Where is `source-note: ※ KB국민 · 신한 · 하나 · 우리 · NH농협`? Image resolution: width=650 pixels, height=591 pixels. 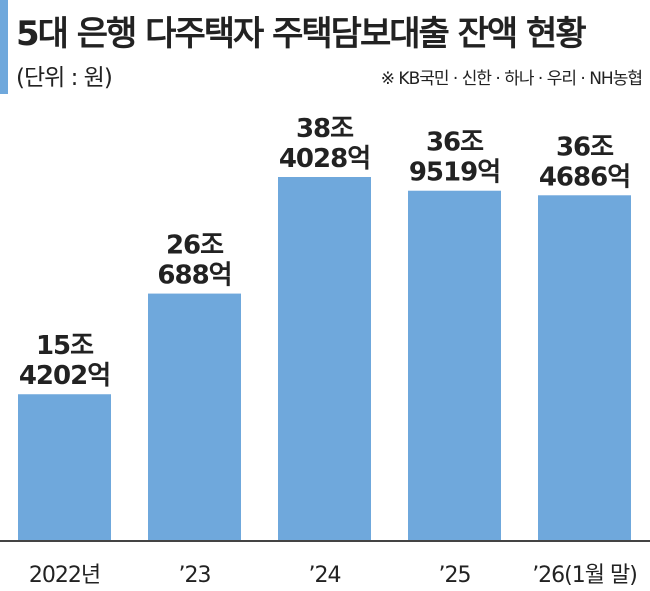 source-note: ※ KB국민 · 신한 · 하나 · 우리 · NH농협 is located at coordinates (511, 79).